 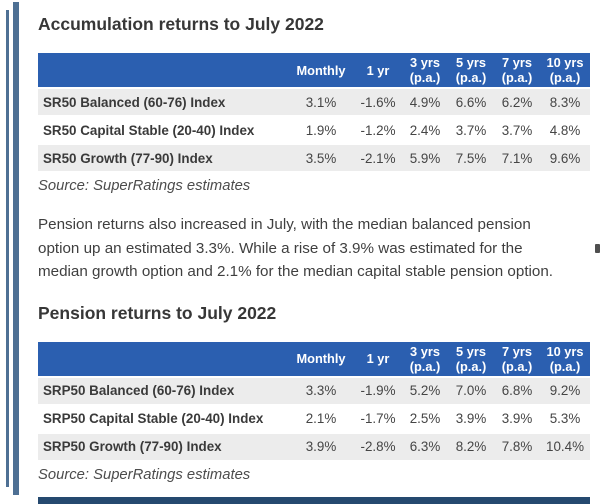 What do you see at coordinates (321, 159) in the screenshot?
I see `value-cell: 3.5%` at bounding box center [321, 159].